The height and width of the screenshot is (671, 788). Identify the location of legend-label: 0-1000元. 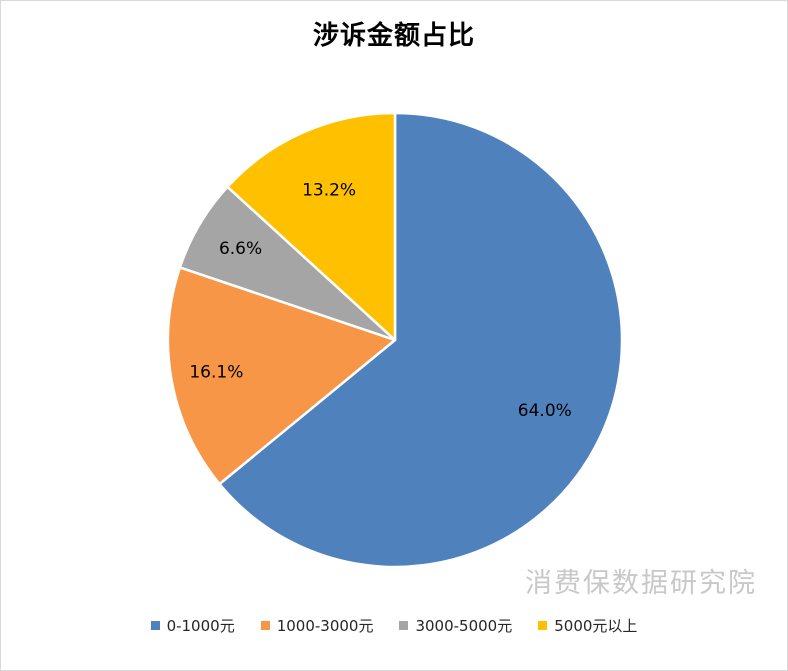
(200, 626).